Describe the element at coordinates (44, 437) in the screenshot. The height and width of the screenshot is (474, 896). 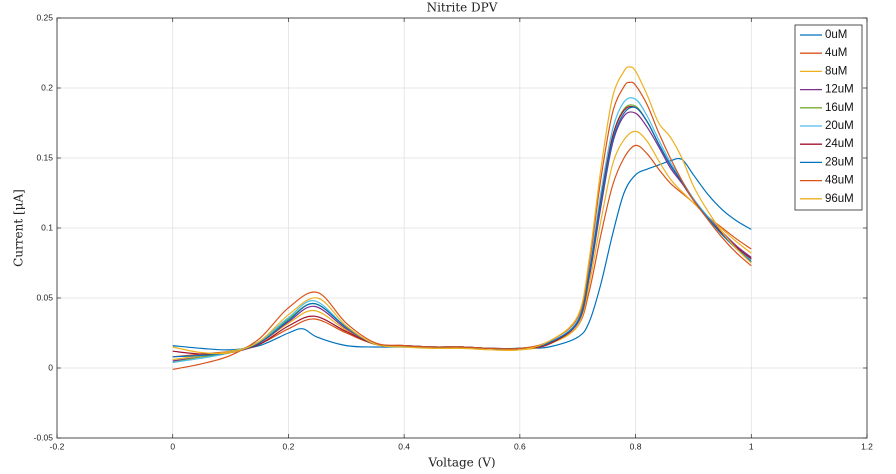
I see `y-tick-label: -0.05` at that location.